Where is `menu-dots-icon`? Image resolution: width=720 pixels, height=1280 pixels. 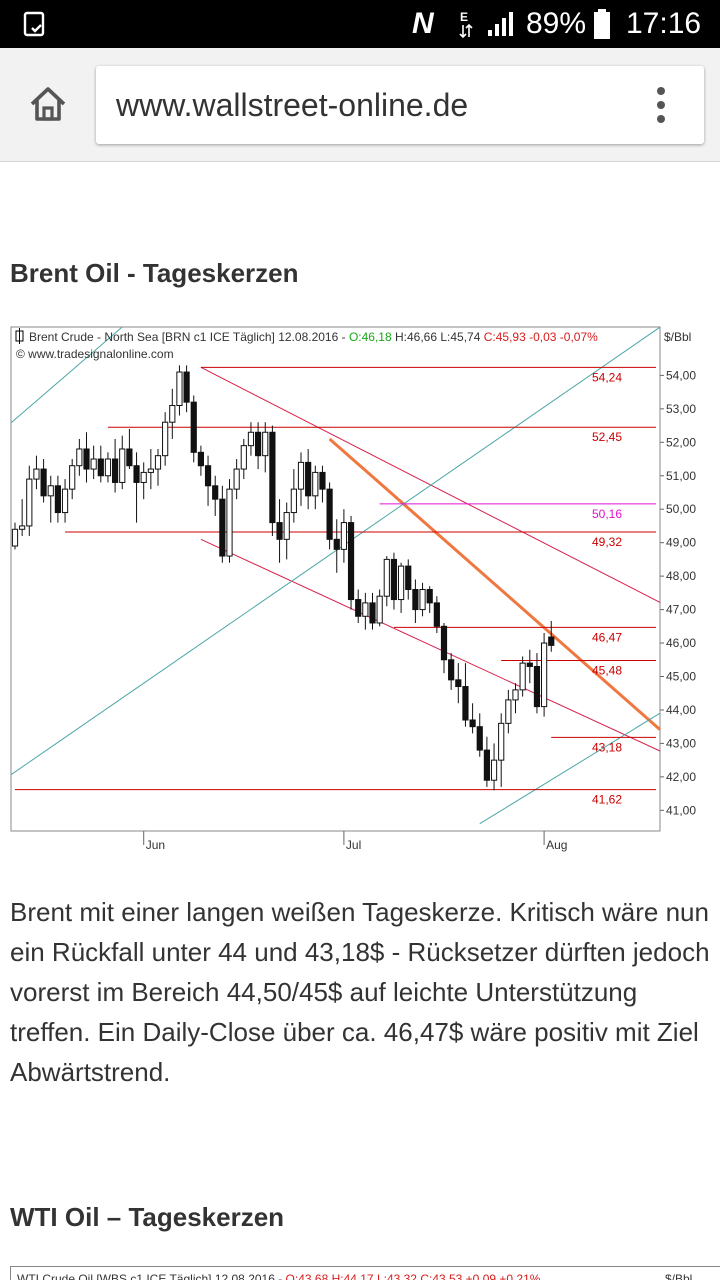 menu-dots-icon is located at coordinates (661, 107).